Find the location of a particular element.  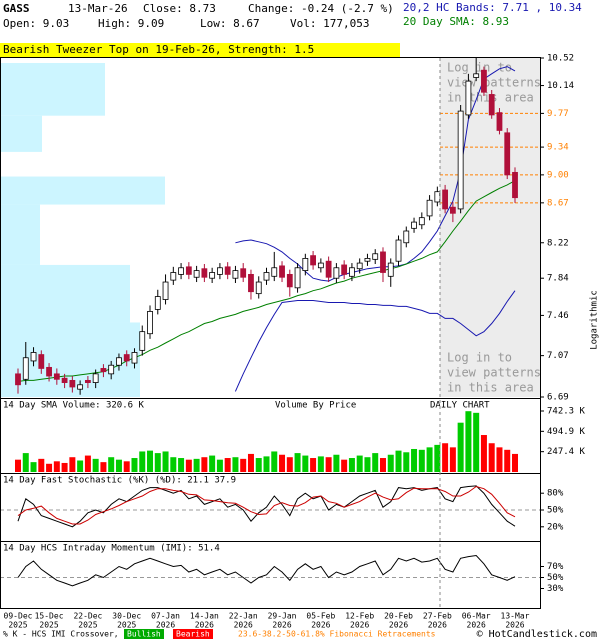

y-tick-label: 10.14 is located at coordinates (560, 86).